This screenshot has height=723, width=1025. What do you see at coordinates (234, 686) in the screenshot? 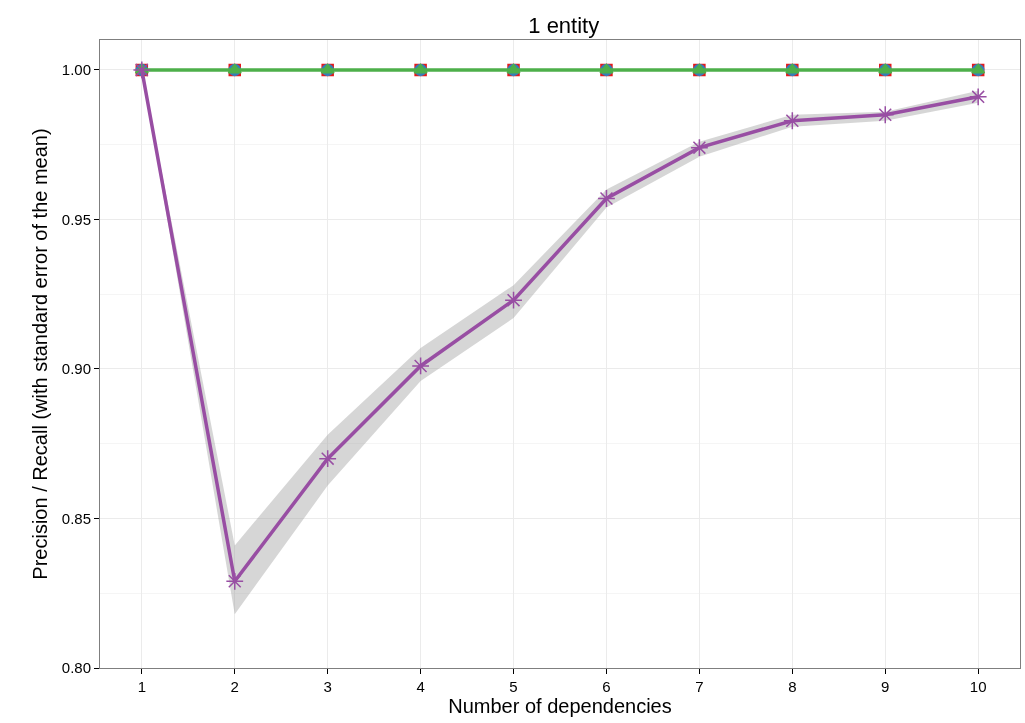
I see `x-tick-label: 2` at bounding box center [234, 686].